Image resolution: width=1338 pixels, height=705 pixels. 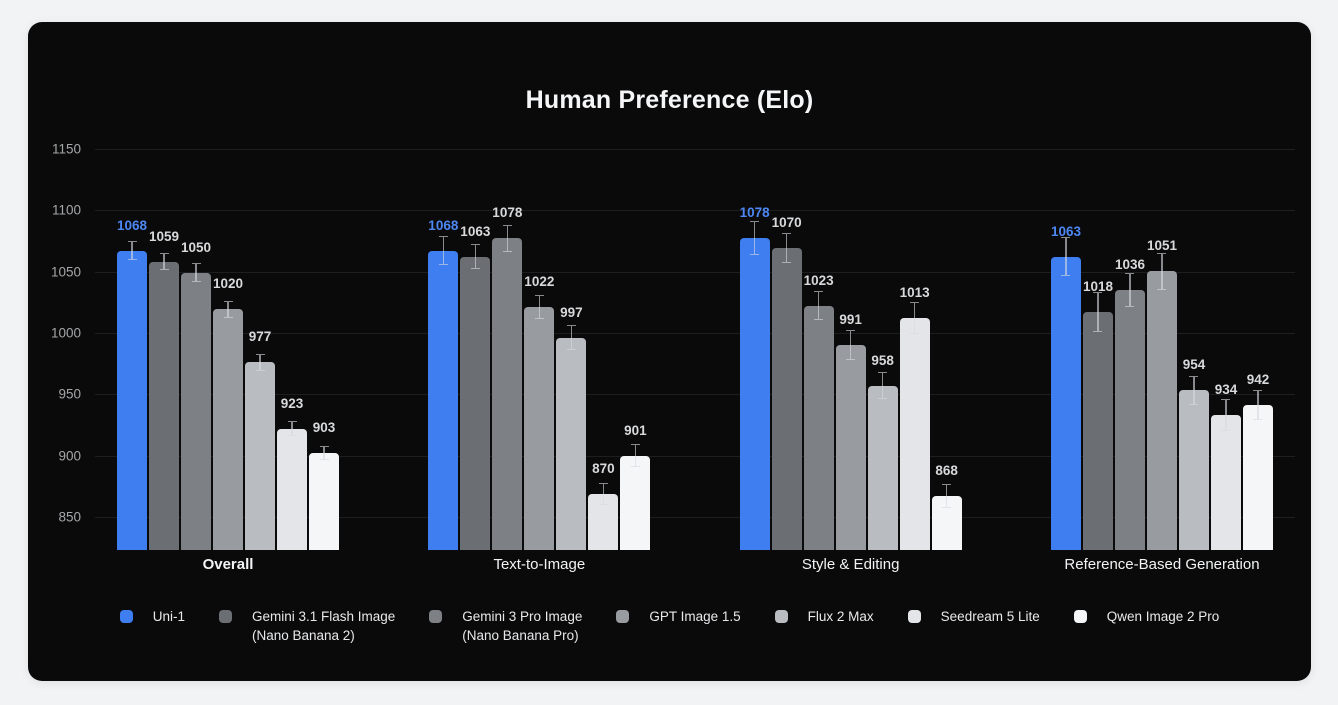 I want to click on legend-label: Qwen Image 2 Pro, so click(x=1163, y=616).